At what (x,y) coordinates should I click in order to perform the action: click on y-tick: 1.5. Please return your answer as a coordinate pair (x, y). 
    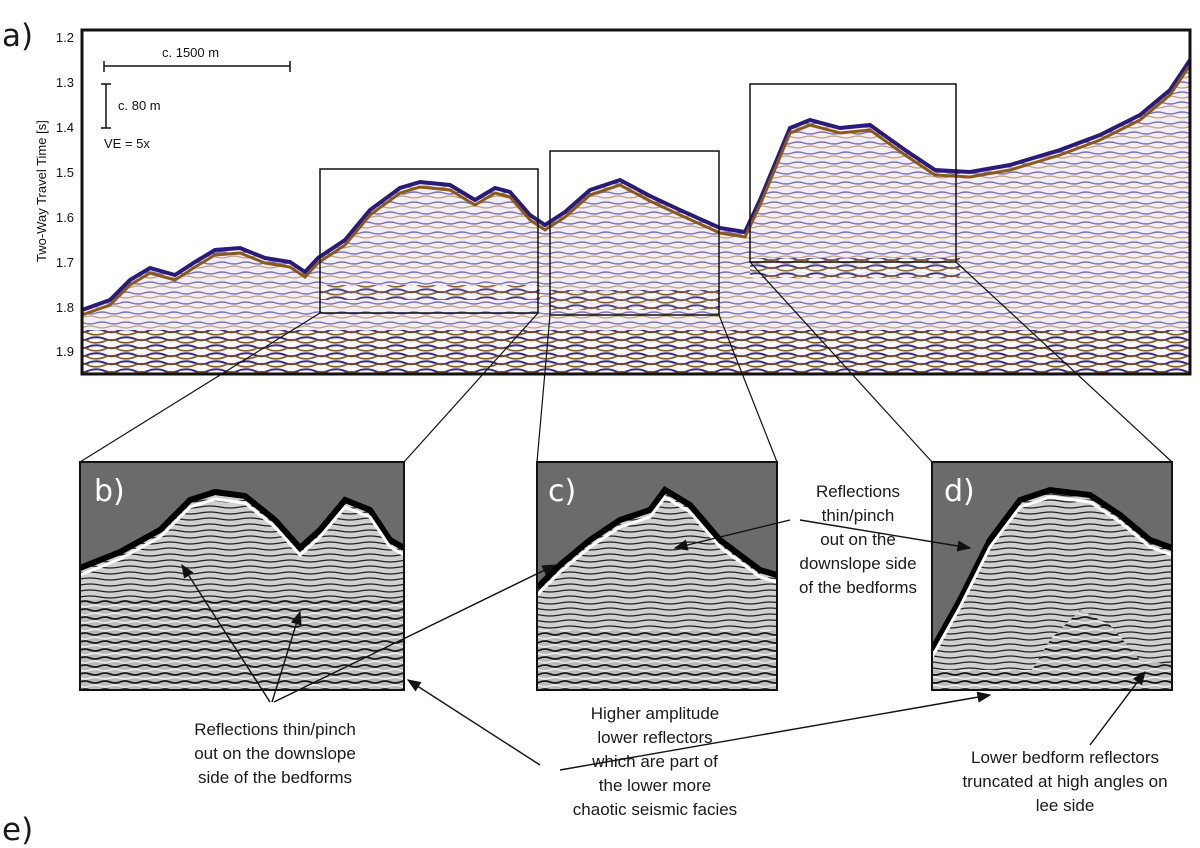
    Looking at the image, I should click on (64, 172).